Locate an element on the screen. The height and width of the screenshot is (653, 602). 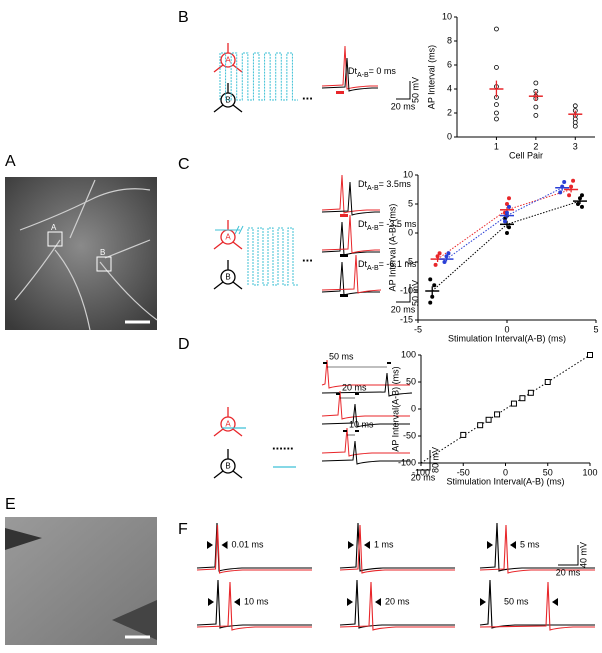
scale-label-v: 40 mV is located at coordinates (583, 555).